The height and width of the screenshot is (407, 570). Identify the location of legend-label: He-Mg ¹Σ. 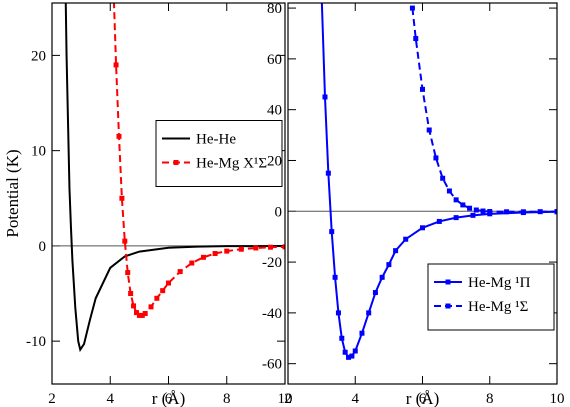
(498, 307).